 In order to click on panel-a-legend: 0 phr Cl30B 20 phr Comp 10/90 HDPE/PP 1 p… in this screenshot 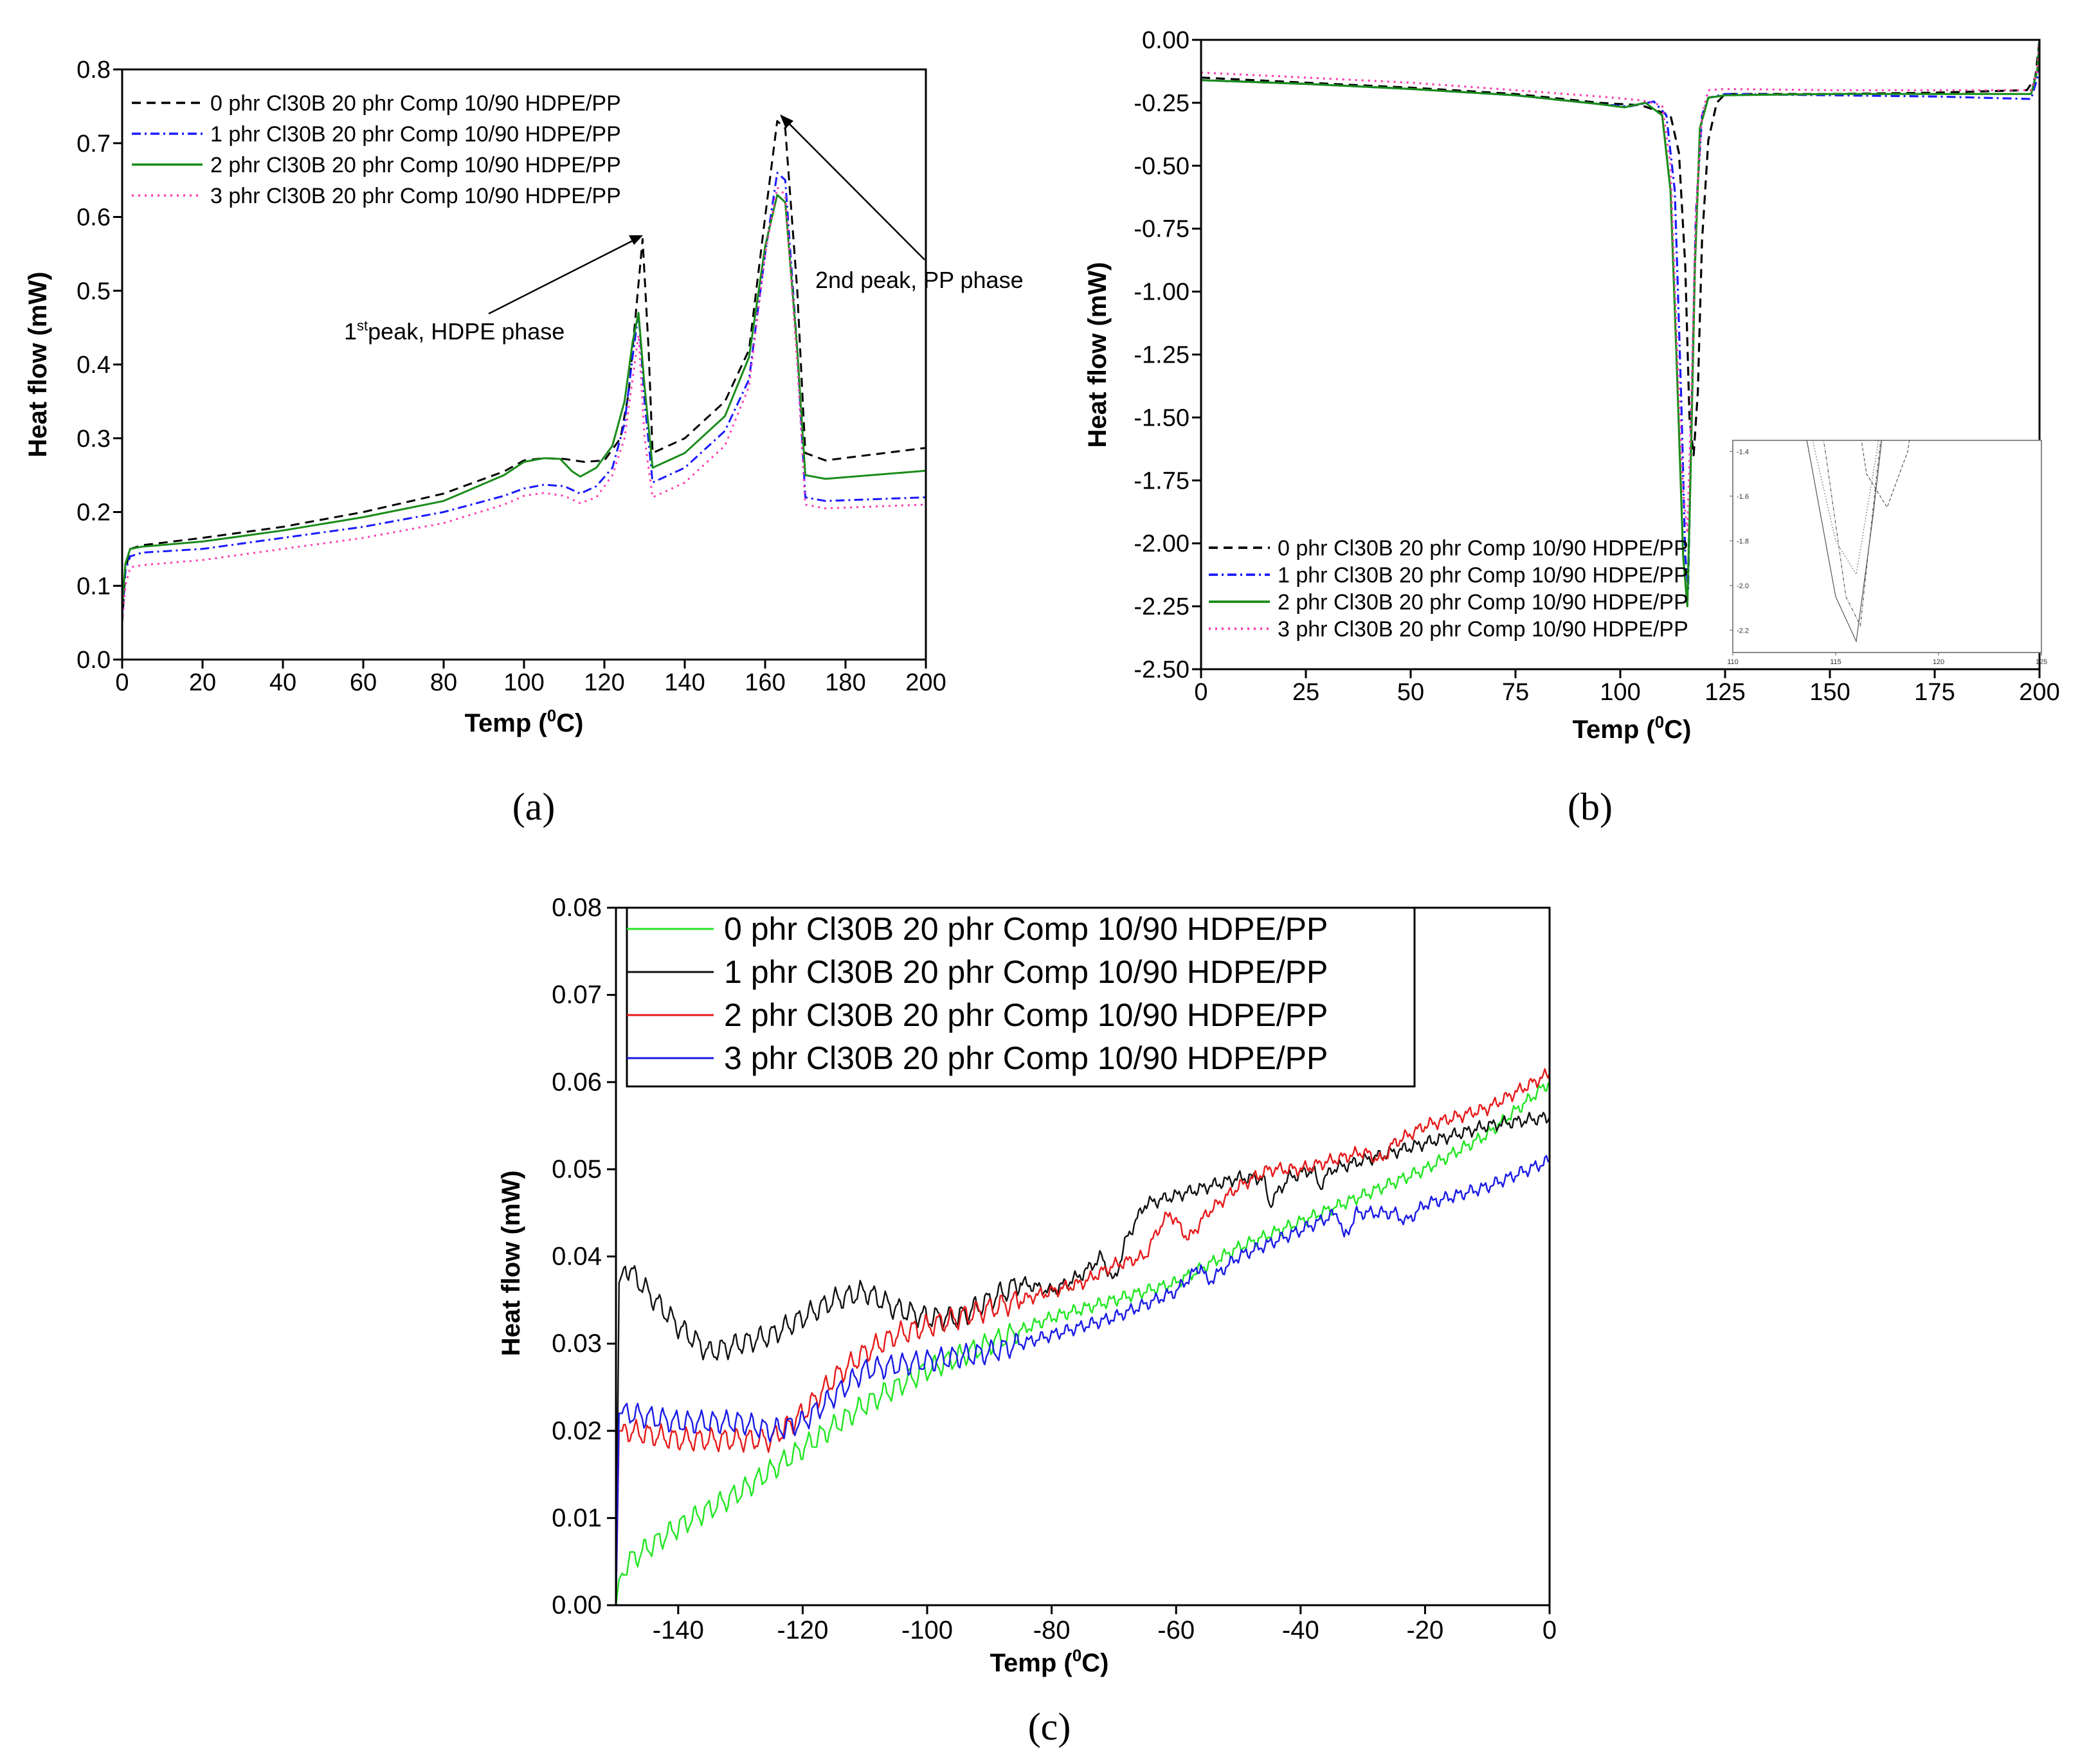, I will do `click(376, 150)`.